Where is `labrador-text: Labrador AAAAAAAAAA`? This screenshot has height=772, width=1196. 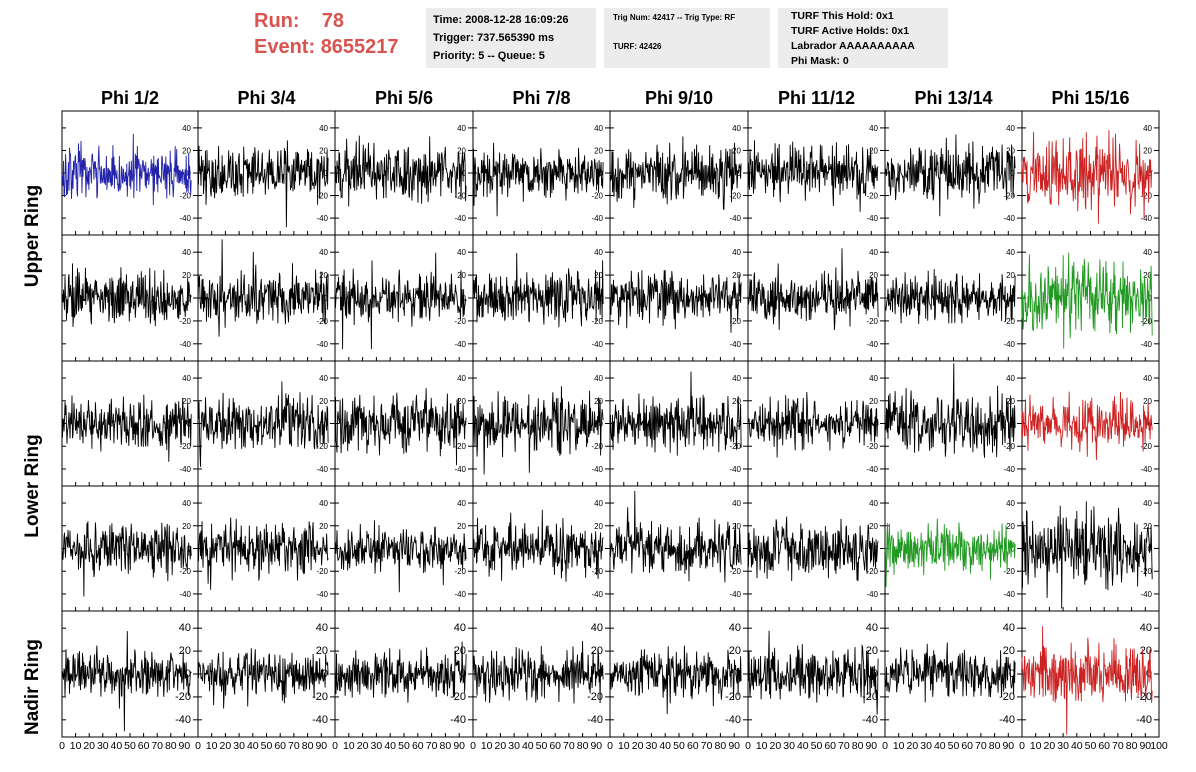
labrador-text: Labrador AAAAAAAAAA is located at coordinates (853, 46).